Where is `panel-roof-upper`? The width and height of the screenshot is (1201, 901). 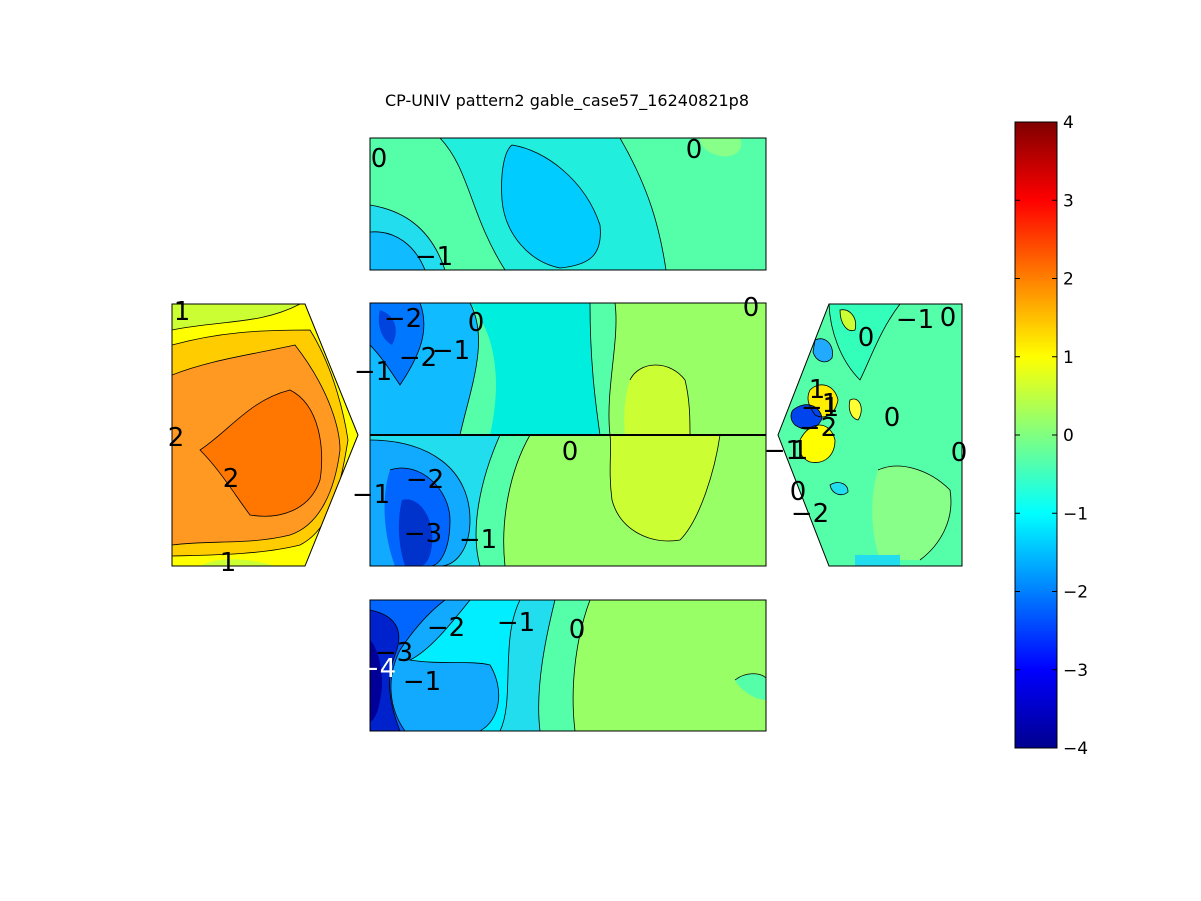 panel-roof-upper is located at coordinates (568, 369).